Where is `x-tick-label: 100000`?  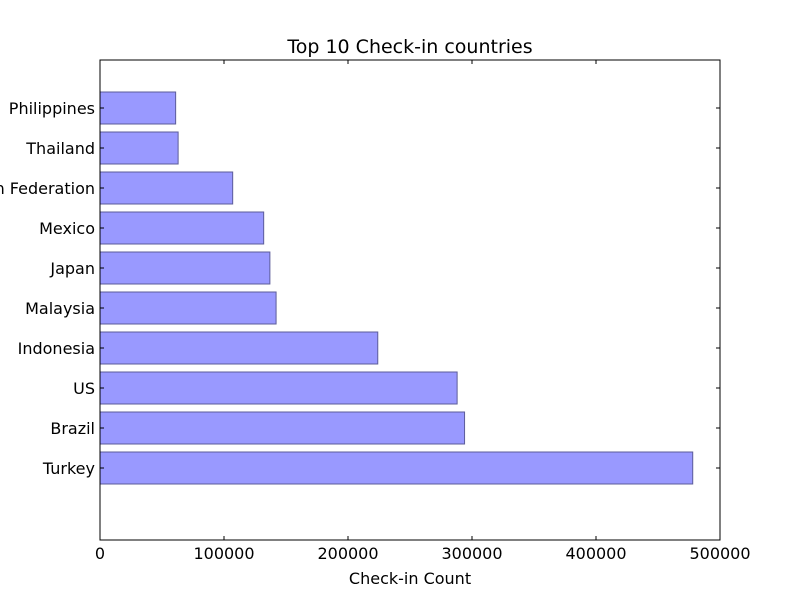
x-tick-label: 100000 is located at coordinates (223, 553).